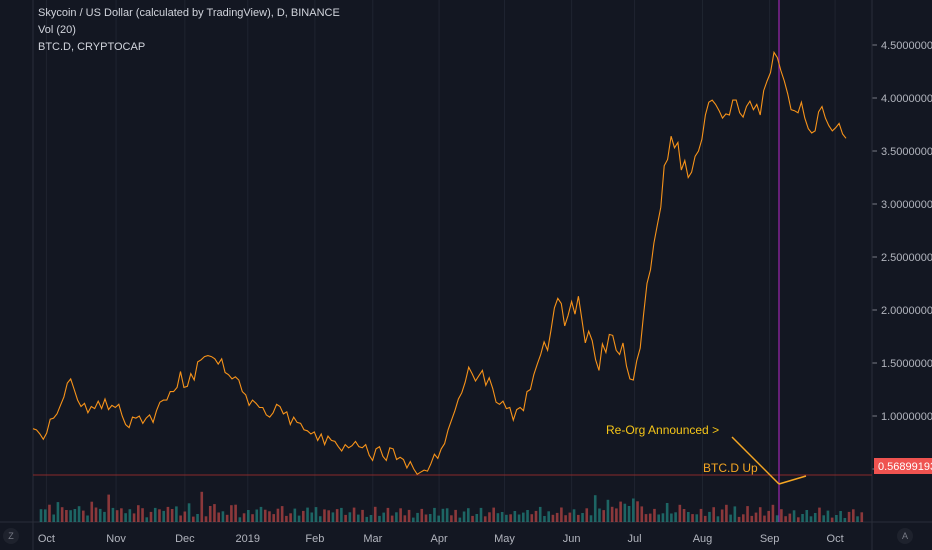 The width and height of the screenshot is (932, 550). Describe the element at coordinates (92, 47) in the screenshot. I see `btcd-study-label: BTC.D, CRYPTOCAP` at that location.